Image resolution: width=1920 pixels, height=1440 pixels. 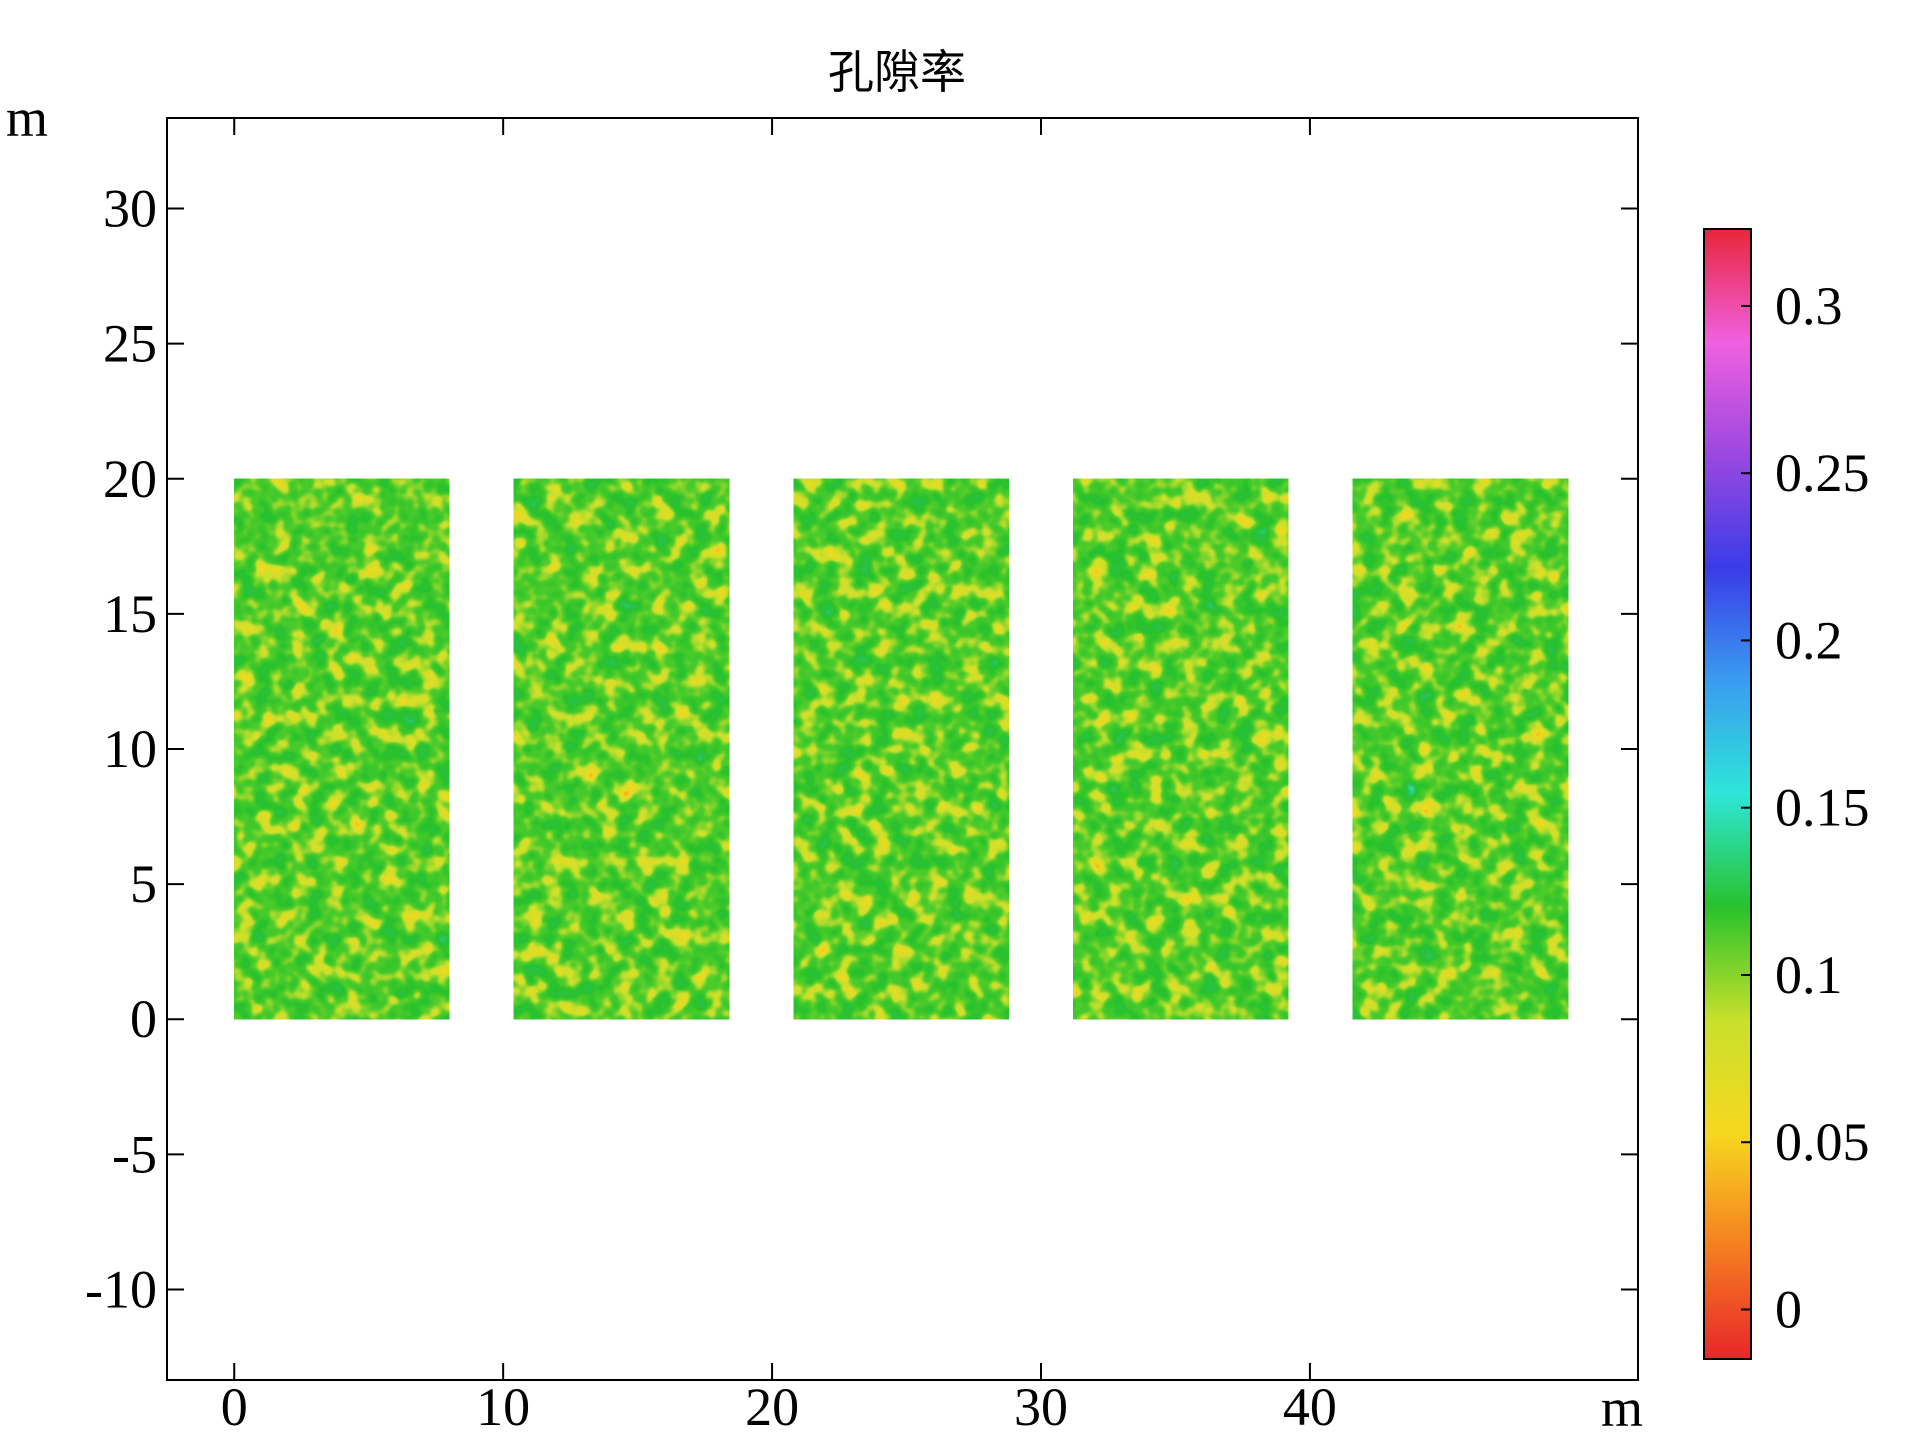 What do you see at coordinates (27, 118) in the screenshot?
I see `y-axis-unit: m` at bounding box center [27, 118].